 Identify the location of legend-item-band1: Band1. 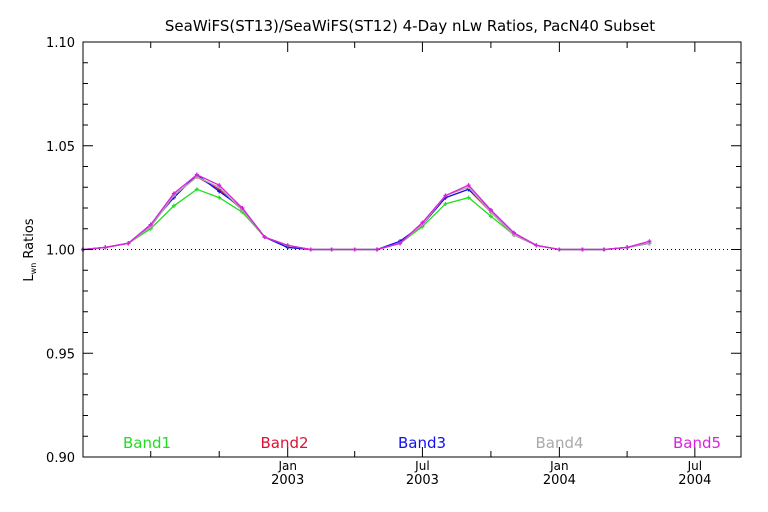
(147, 443).